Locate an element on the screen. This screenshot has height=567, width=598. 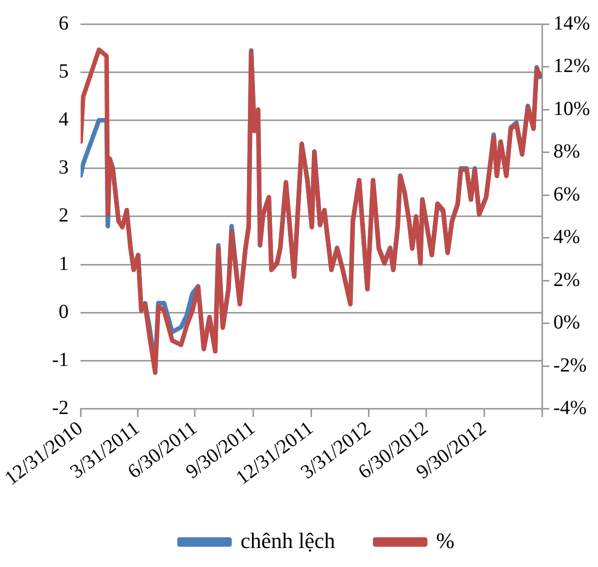
y-tick-label: 0 is located at coordinates (63, 312).